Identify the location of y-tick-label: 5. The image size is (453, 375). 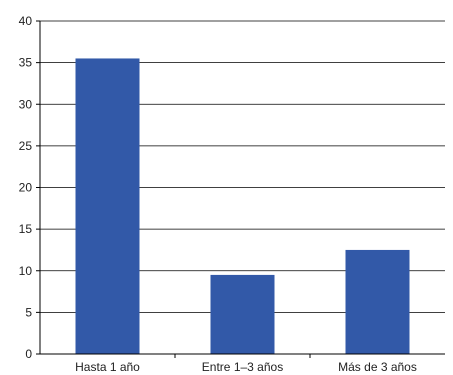
(28, 312).